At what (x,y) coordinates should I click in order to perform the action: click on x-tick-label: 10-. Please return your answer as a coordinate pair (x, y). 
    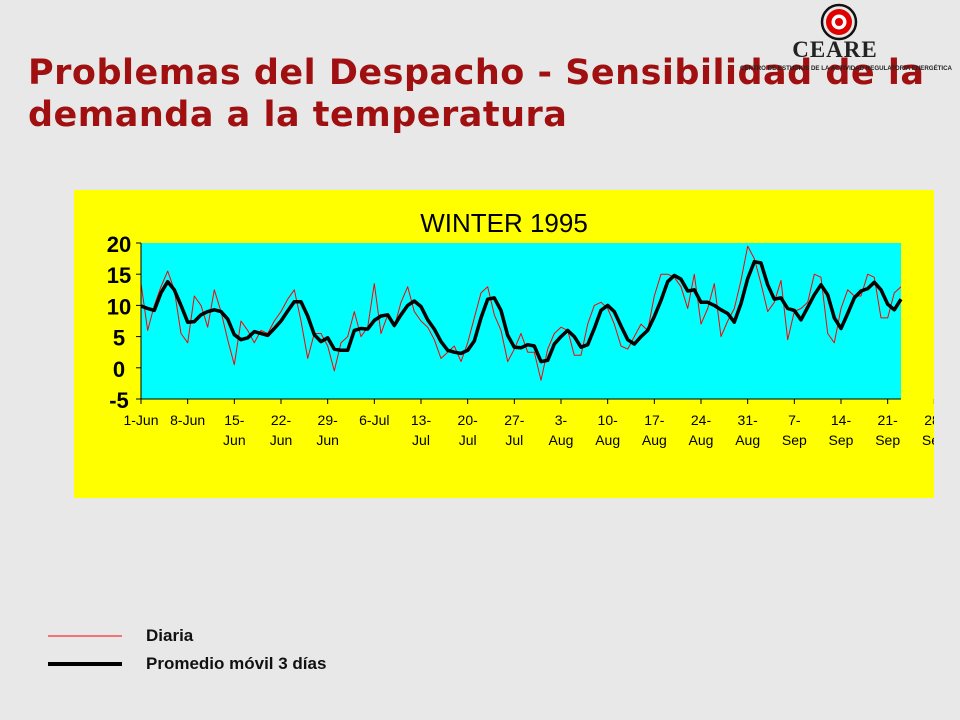
    Looking at the image, I should click on (608, 420).